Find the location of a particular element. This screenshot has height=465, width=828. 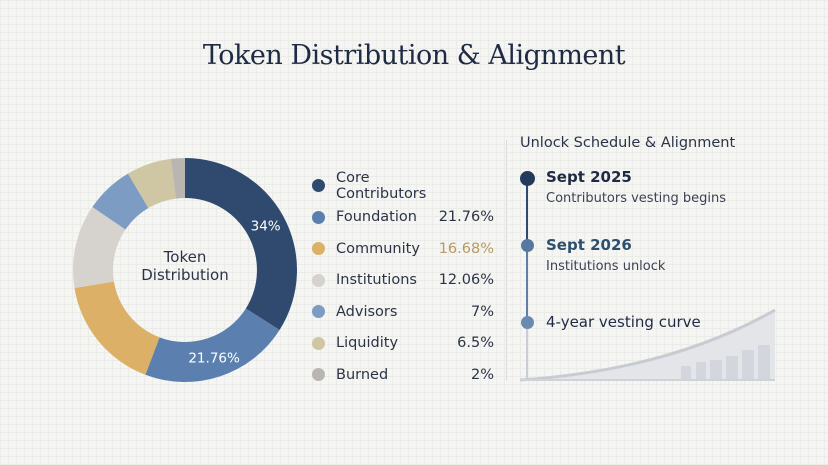

legend-label: Core Contributors is located at coordinates (381, 185).